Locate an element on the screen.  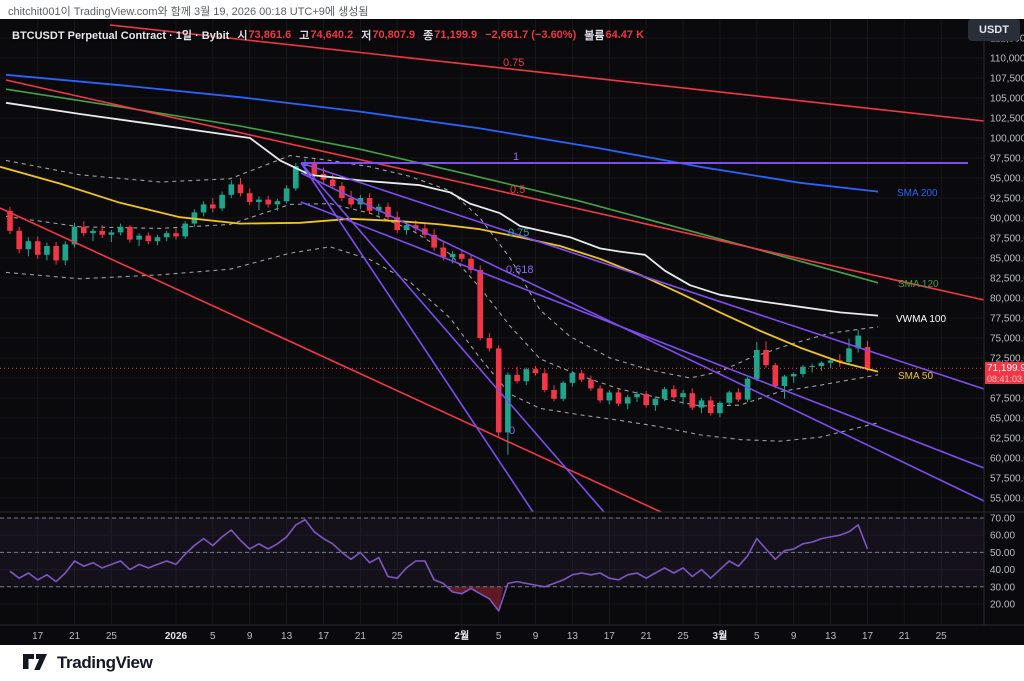
rsi-tick-label: 40.00 is located at coordinates (1002, 570).